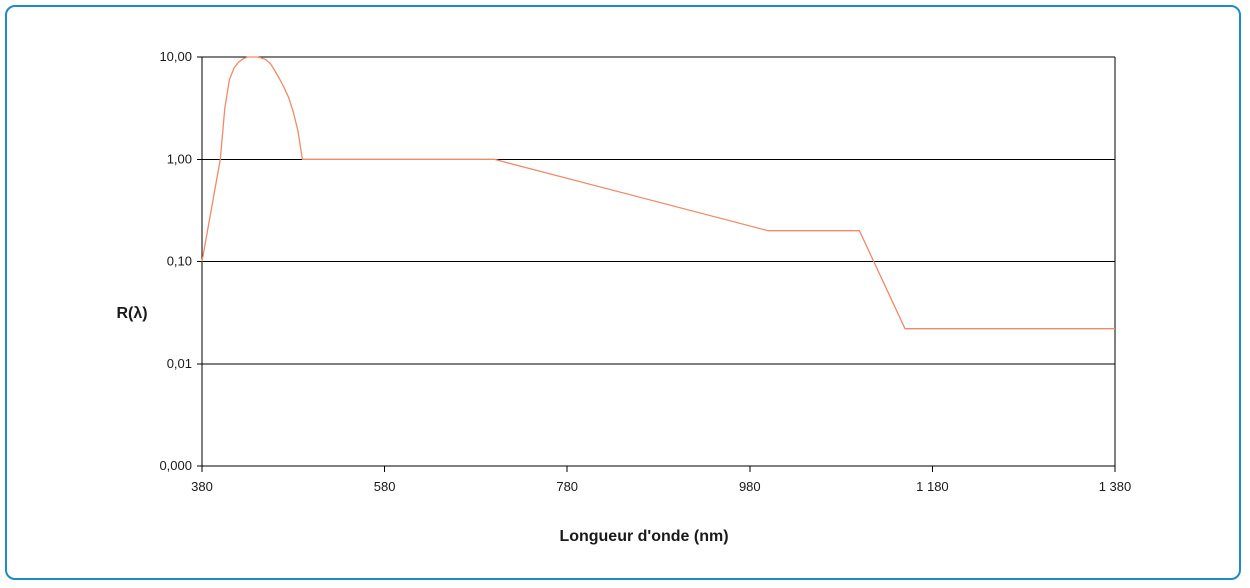  Describe the element at coordinates (1115, 486) in the screenshot. I see `x-tick-label: 1 380` at that location.